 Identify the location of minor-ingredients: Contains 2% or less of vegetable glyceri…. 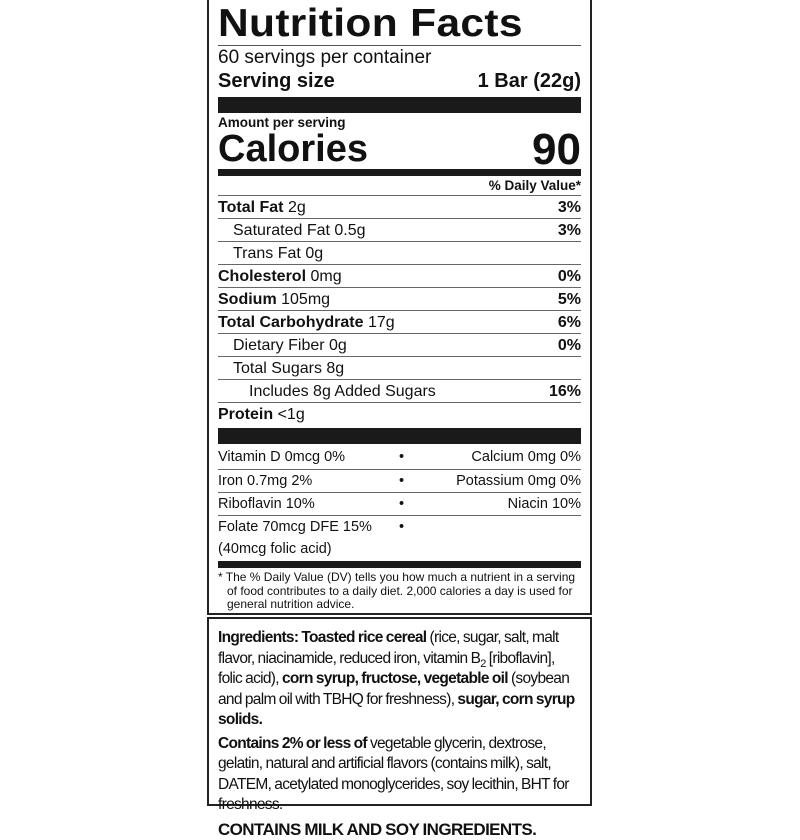
(399, 775).